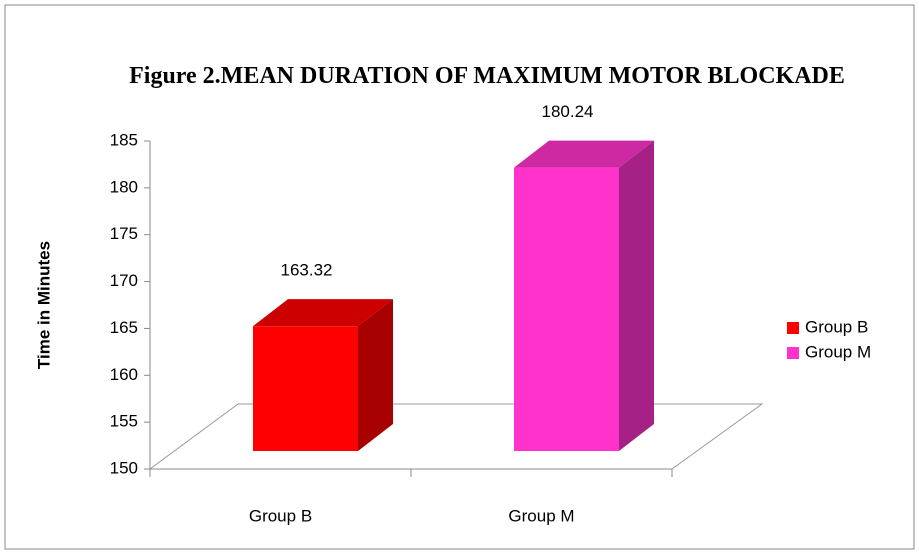 The image size is (919, 555). Describe the element at coordinates (124, 327) in the screenshot. I see `y-tick-label: 165` at that location.